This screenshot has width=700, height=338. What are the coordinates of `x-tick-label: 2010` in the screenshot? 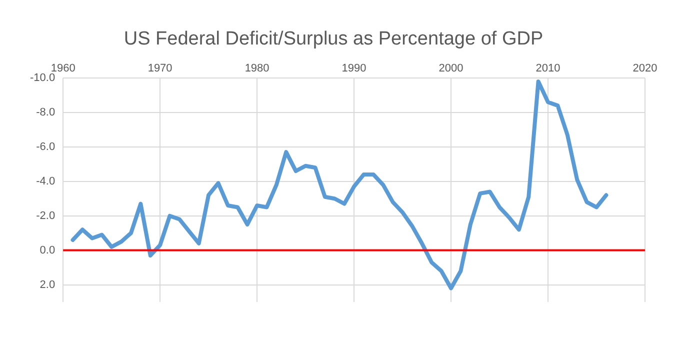 It's located at (548, 68).